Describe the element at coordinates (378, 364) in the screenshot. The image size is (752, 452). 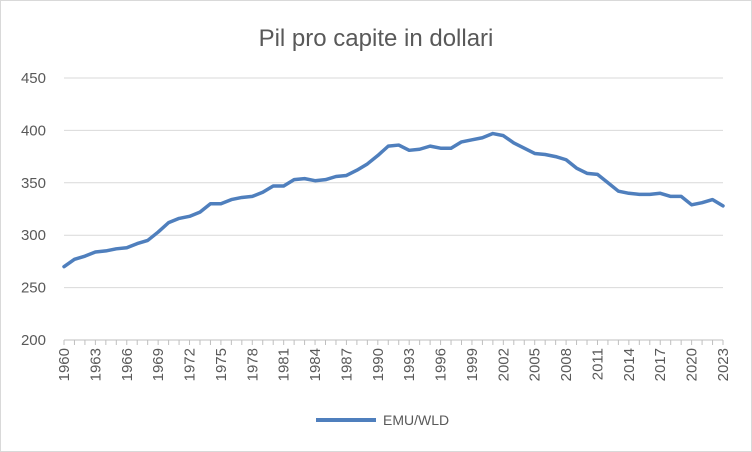
I see `x-tick-label: 1990` at that location.